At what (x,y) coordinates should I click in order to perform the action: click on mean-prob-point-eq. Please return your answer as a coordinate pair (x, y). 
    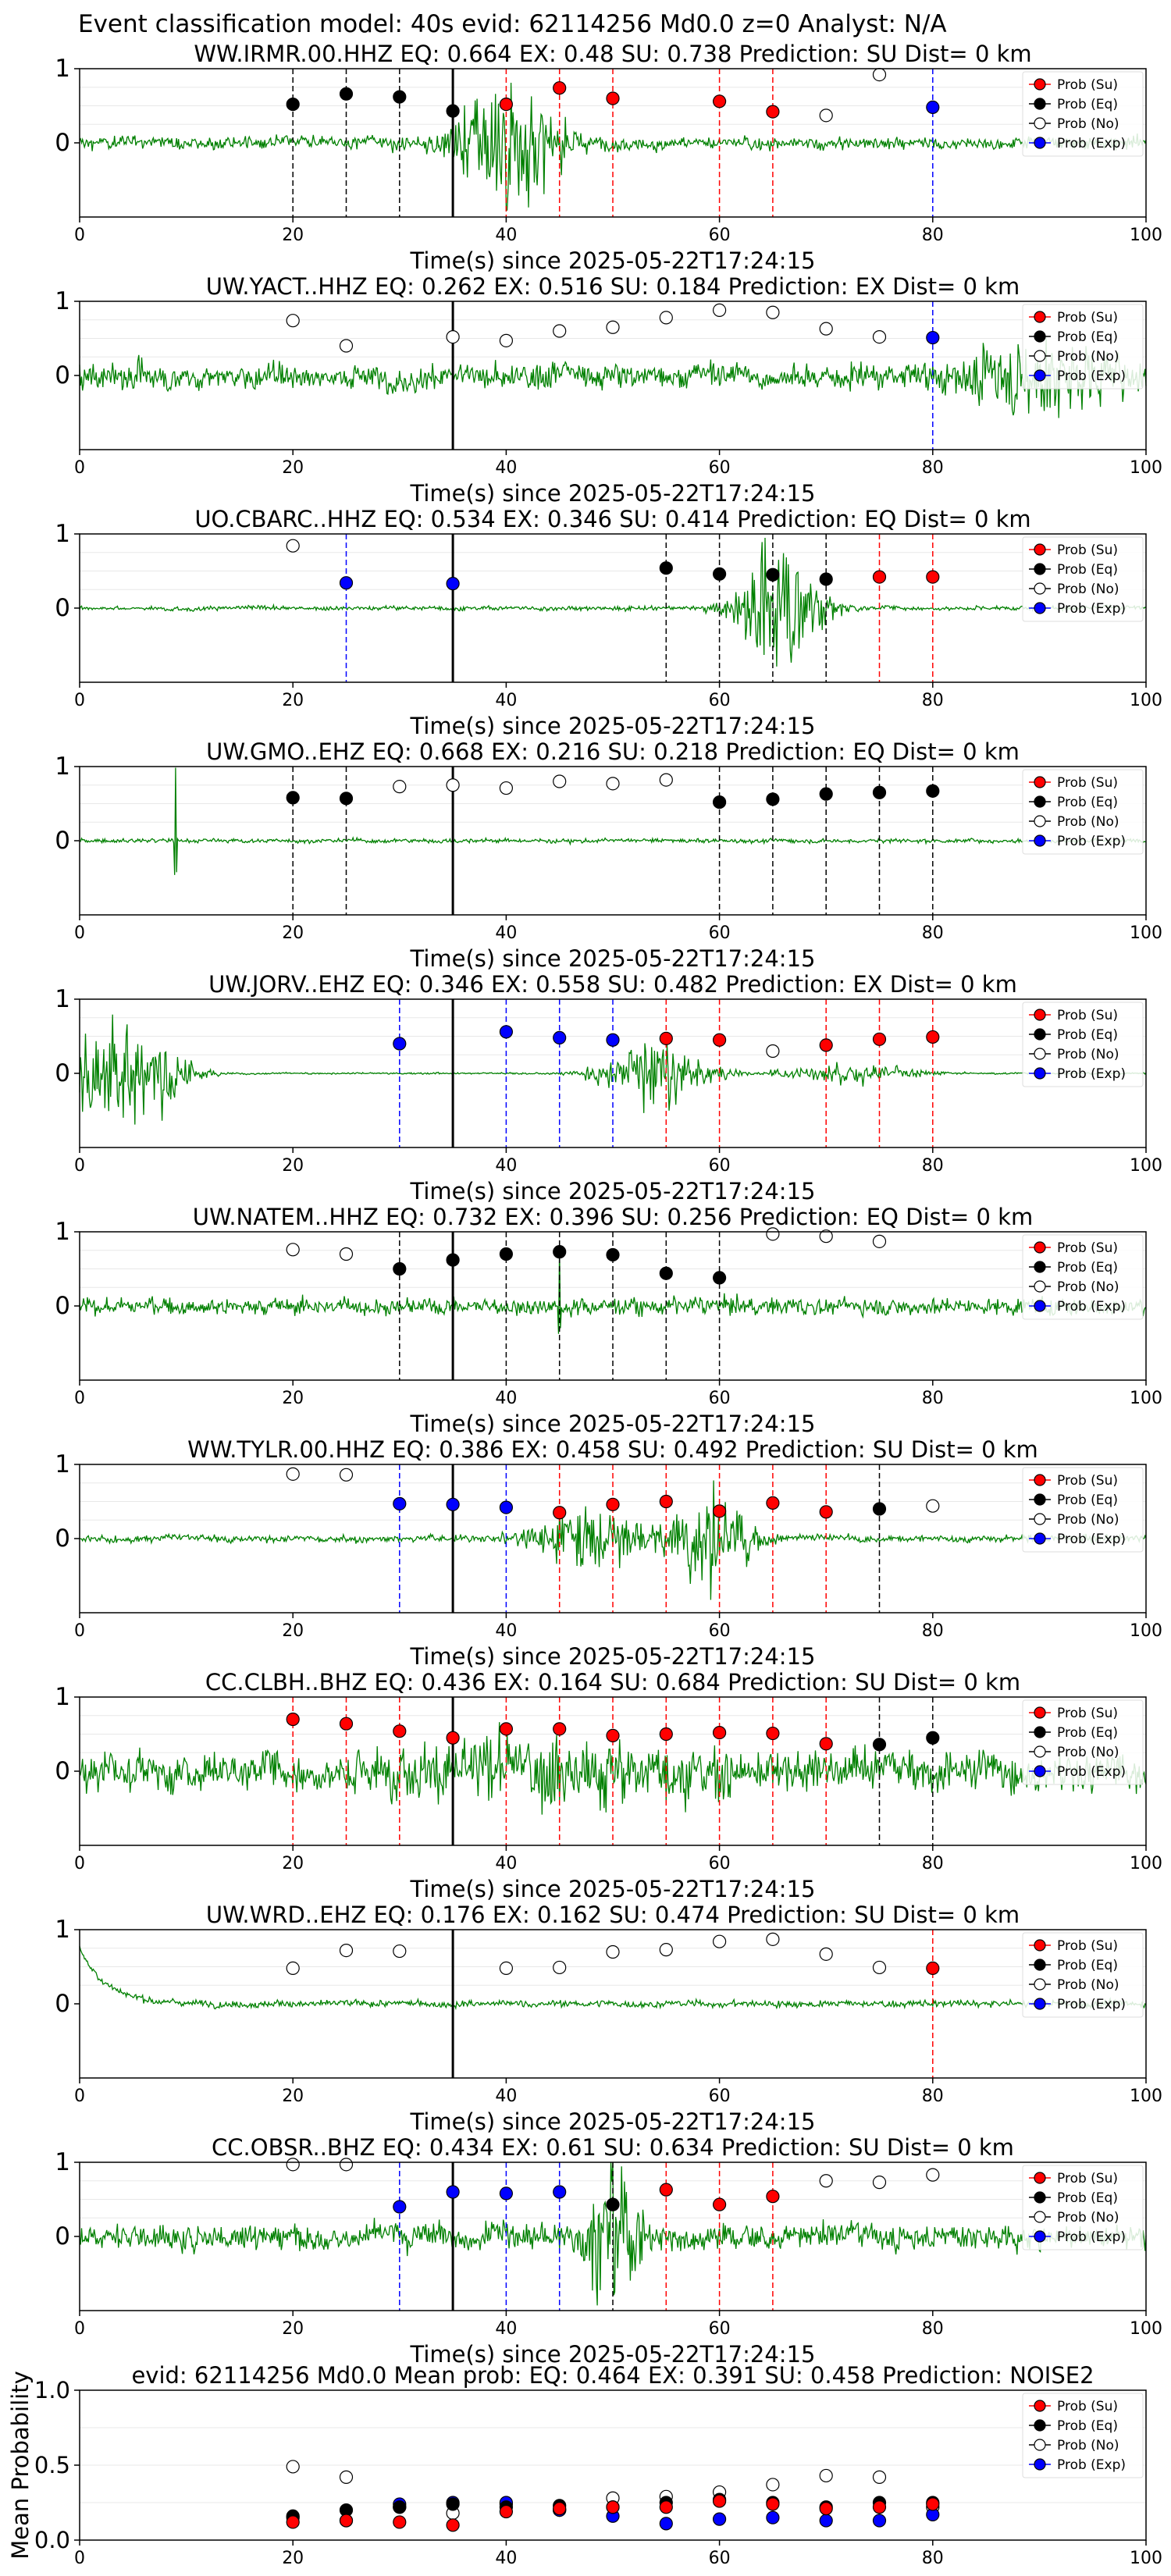
    Looking at the image, I should click on (453, 2504).